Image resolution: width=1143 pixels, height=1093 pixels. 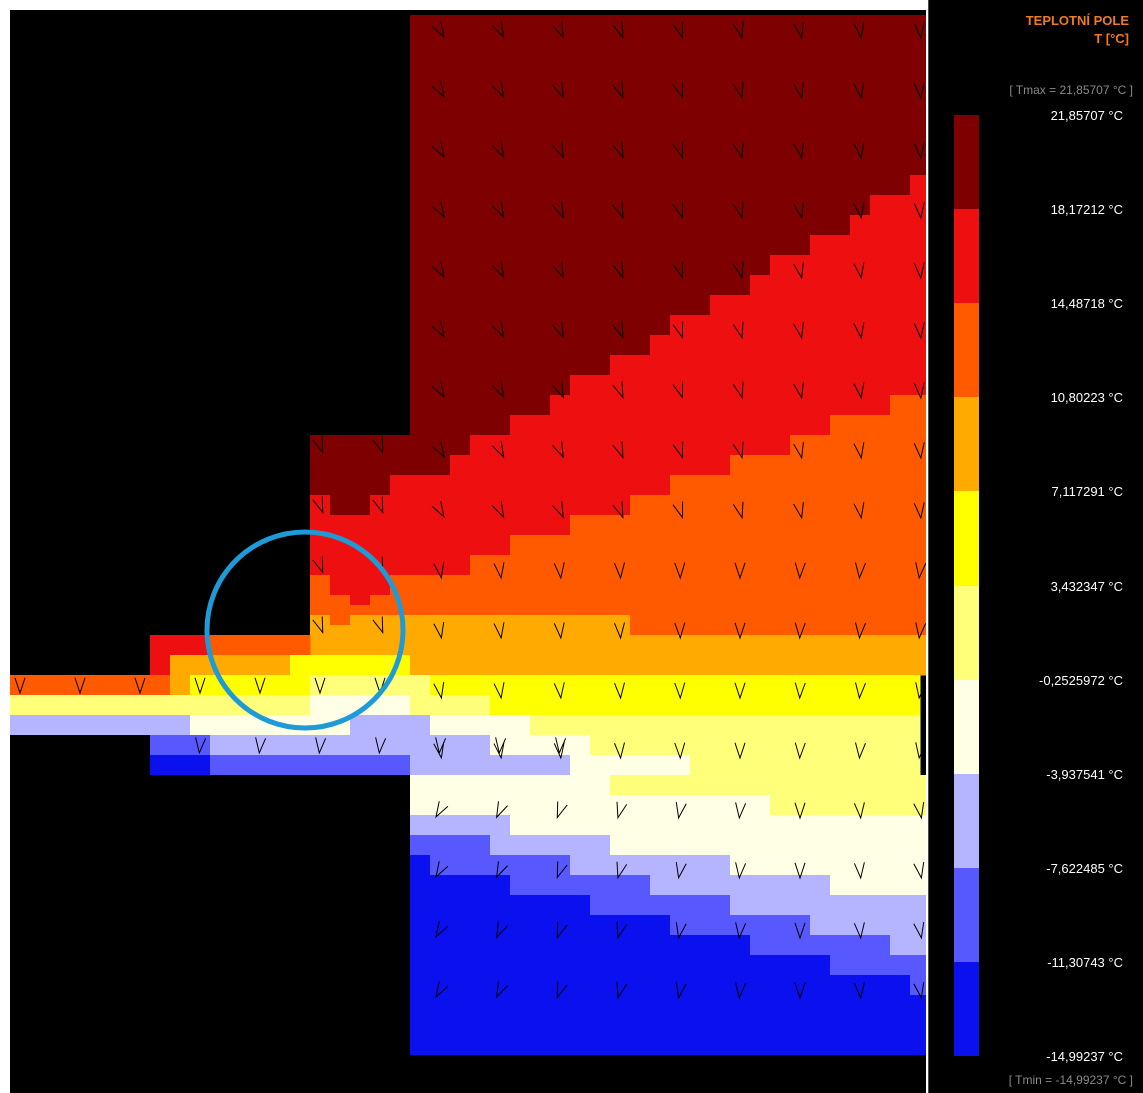 I want to click on legend-scale-label: -14,99237 °C, so click(x=1084, y=1056).